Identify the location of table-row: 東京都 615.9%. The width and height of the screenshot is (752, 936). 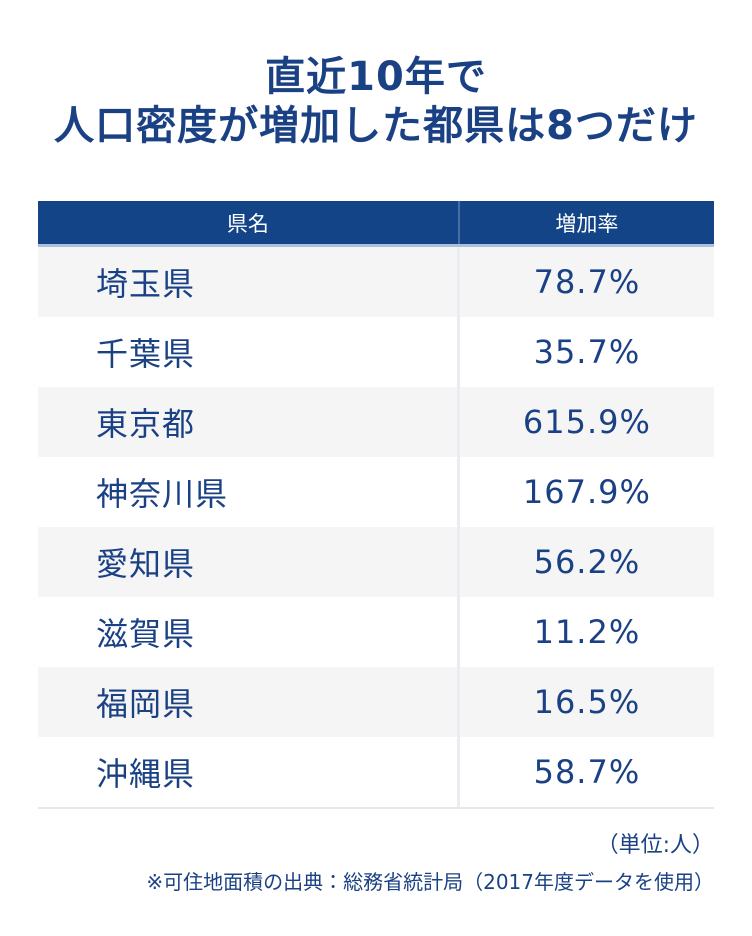
(376, 422).